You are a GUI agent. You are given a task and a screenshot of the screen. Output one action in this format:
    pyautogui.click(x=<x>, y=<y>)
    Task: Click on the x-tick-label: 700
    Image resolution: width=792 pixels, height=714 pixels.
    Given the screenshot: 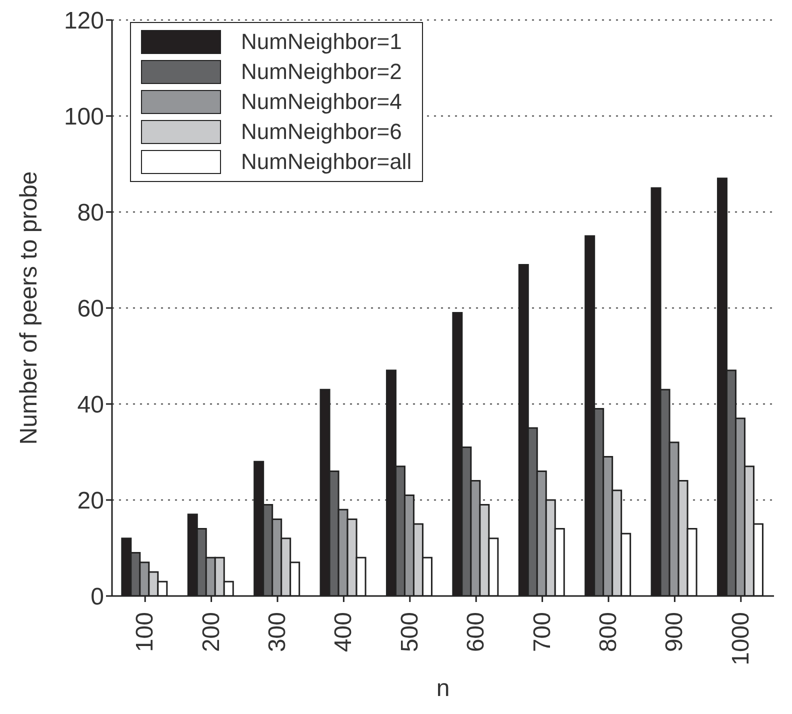 What is the action you would take?
    pyautogui.click(x=542, y=632)
    